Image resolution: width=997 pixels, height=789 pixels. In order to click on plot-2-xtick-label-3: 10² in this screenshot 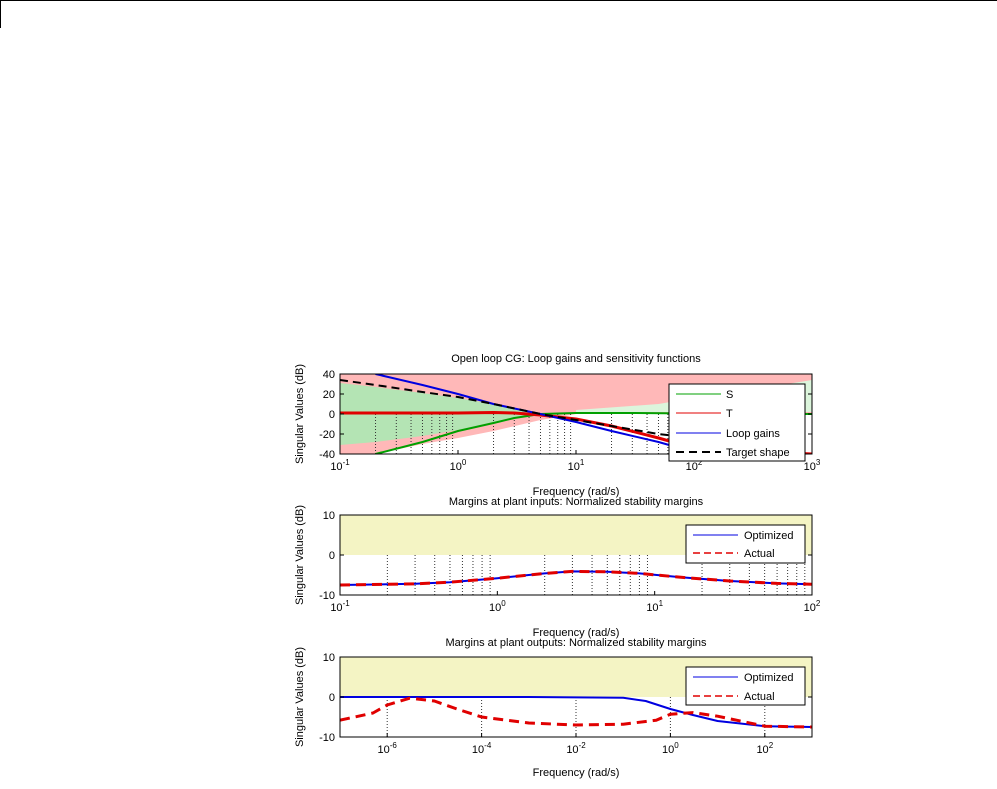, I will do `click(812, 606)`.